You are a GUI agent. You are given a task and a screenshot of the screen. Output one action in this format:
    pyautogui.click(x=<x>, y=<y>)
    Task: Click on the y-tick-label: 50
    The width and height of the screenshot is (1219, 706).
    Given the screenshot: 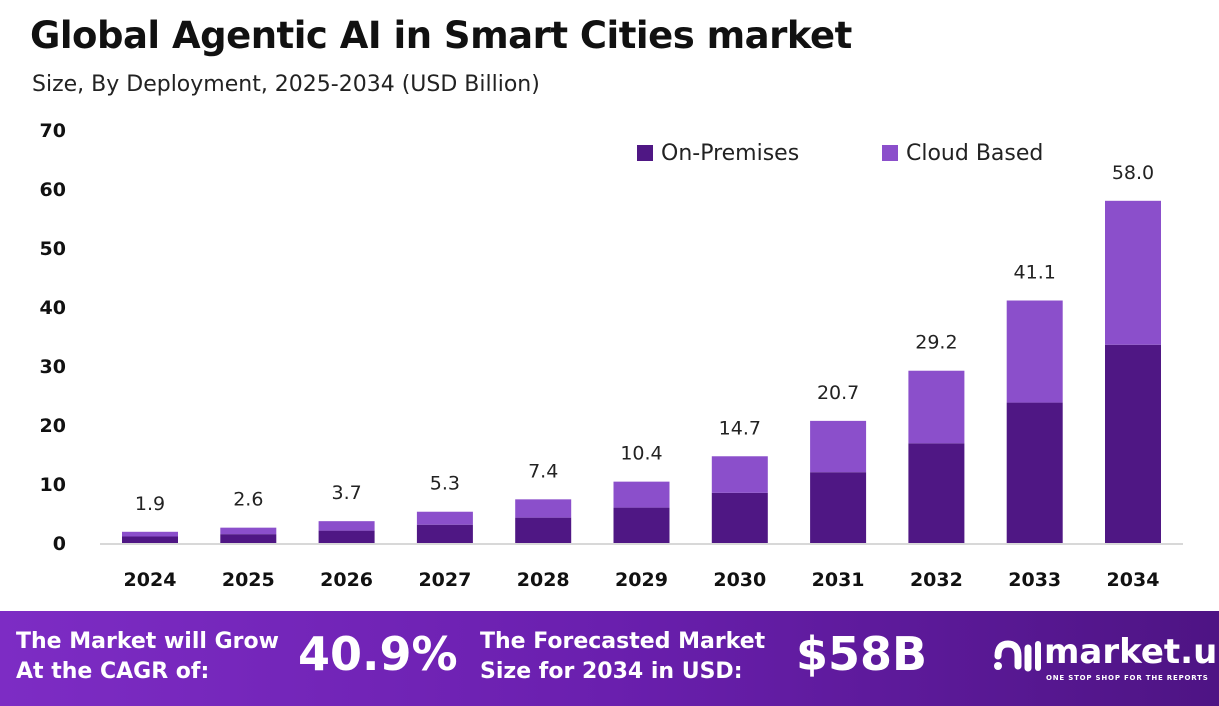 What is the action you would take?
    pyautogui.click(x=53, y=249)
    